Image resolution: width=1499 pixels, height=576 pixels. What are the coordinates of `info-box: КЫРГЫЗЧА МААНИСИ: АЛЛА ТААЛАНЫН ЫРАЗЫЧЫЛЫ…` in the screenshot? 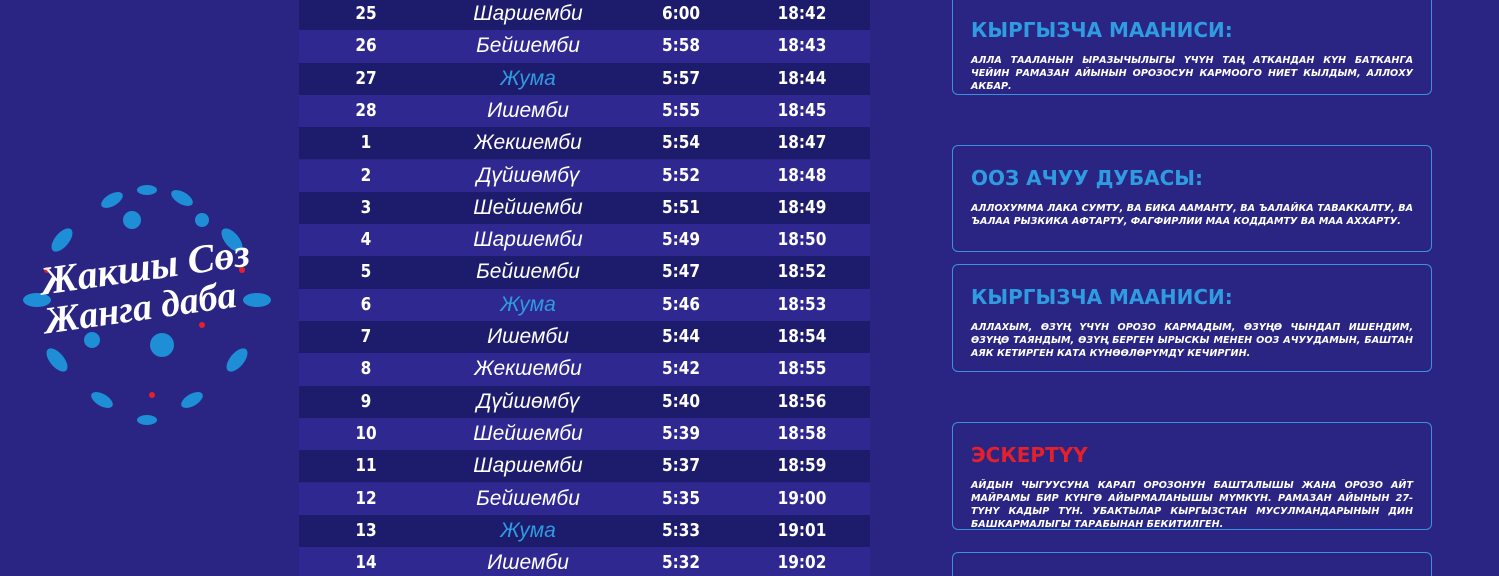 It's located at (1192, 47).